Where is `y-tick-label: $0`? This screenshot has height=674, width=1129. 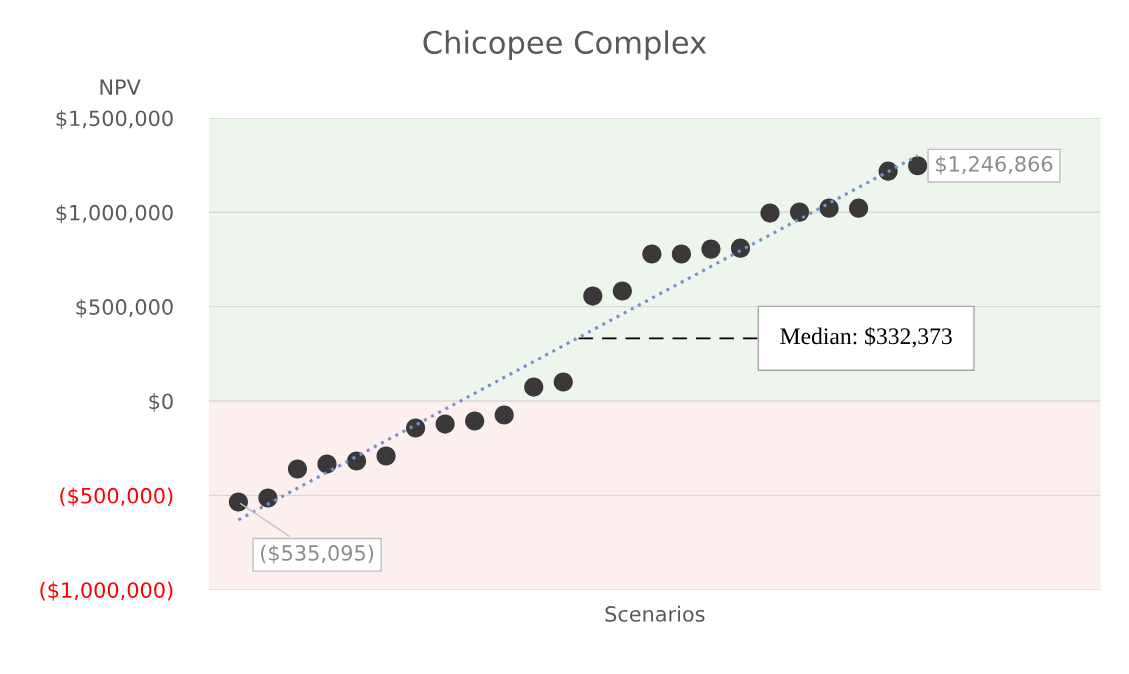 y-tick-label: $0 is located at coordinates (161, 403).